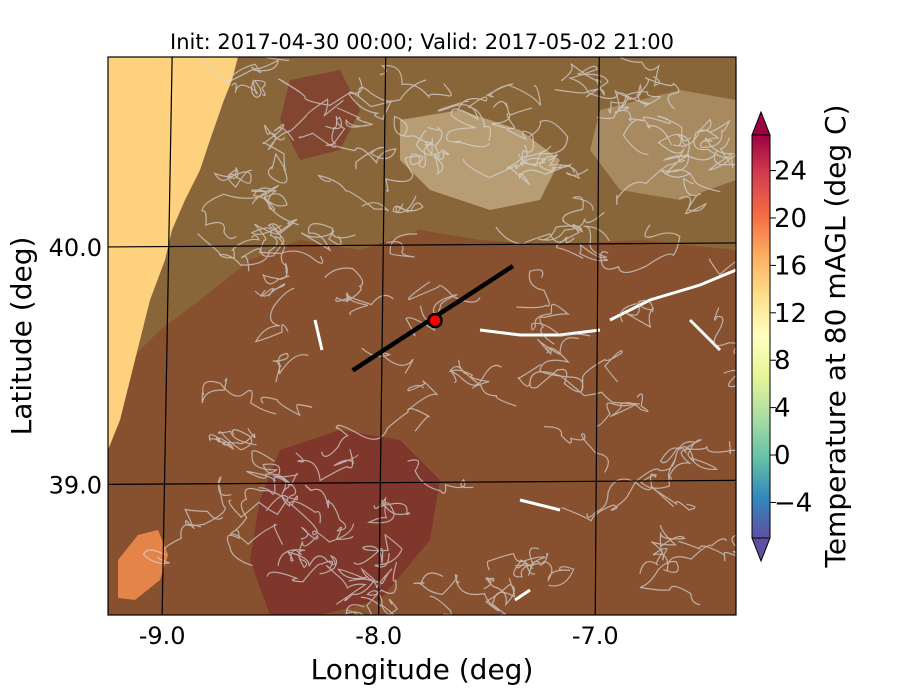 The width and height of the screenshot is (900, 700). I want to click on warm-coast-patch, so click(143, 565).